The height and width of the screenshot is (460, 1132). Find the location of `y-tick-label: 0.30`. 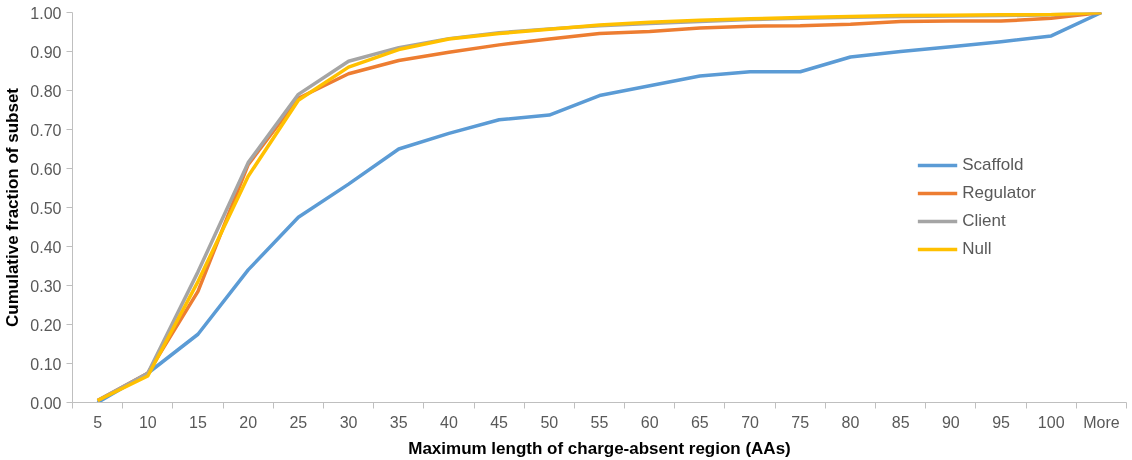

y-tick-label: 0.30 is located at coordinates (46, 286).